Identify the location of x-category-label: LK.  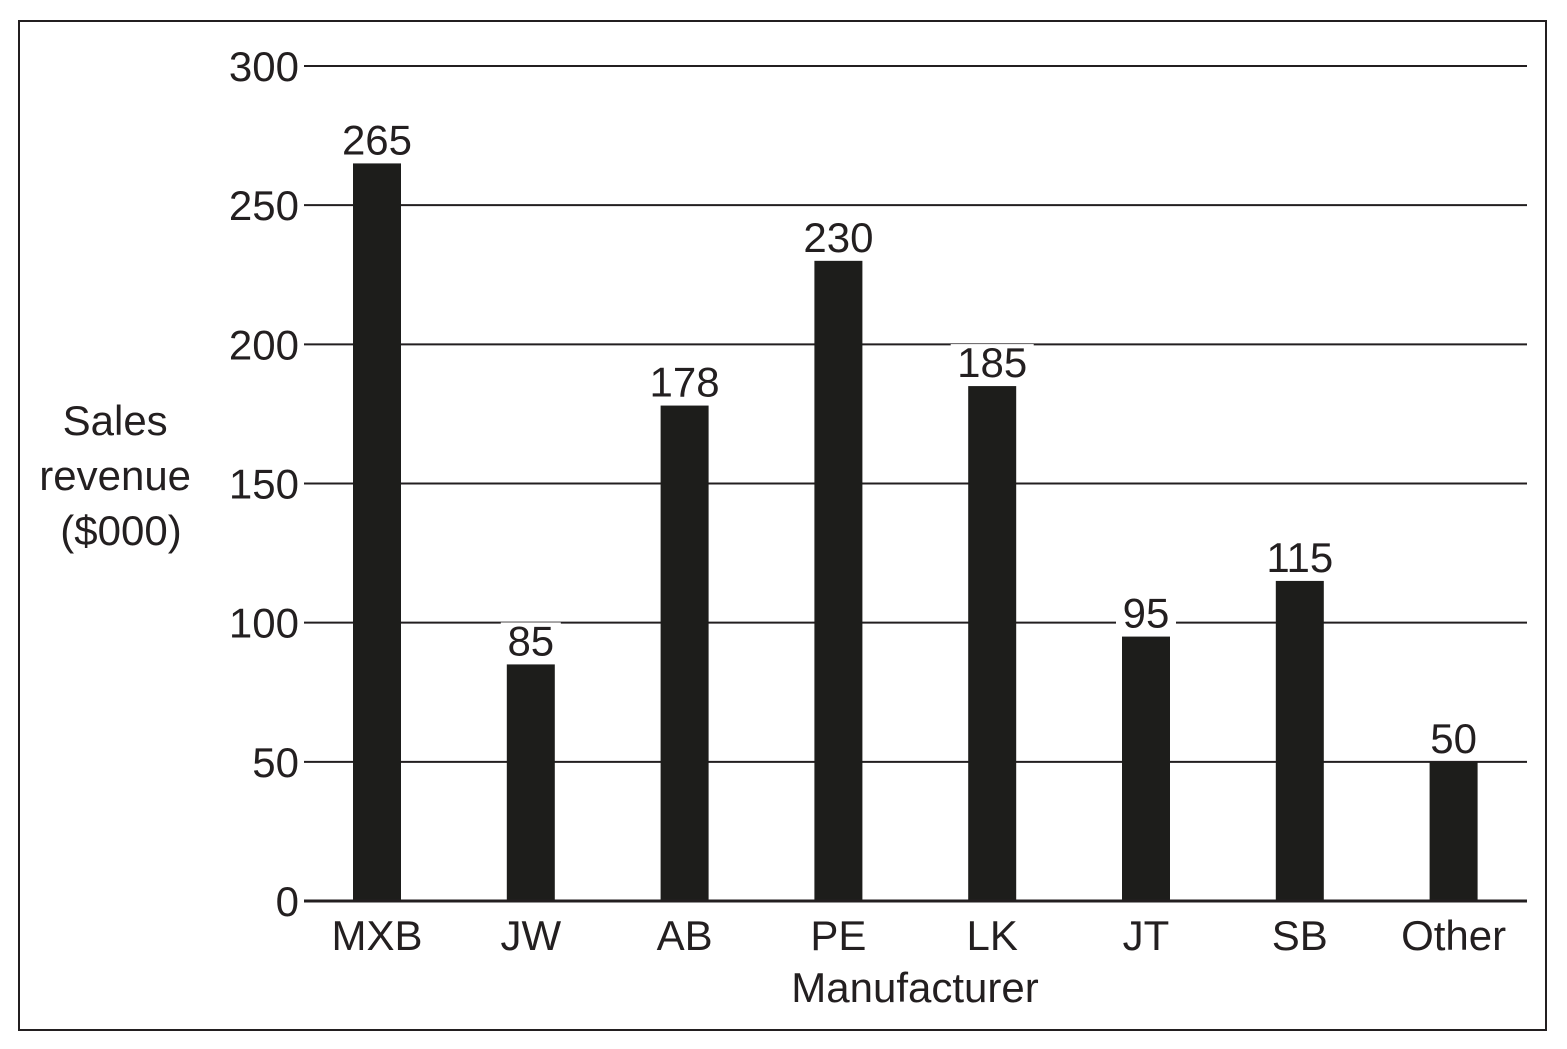
(992, 935).